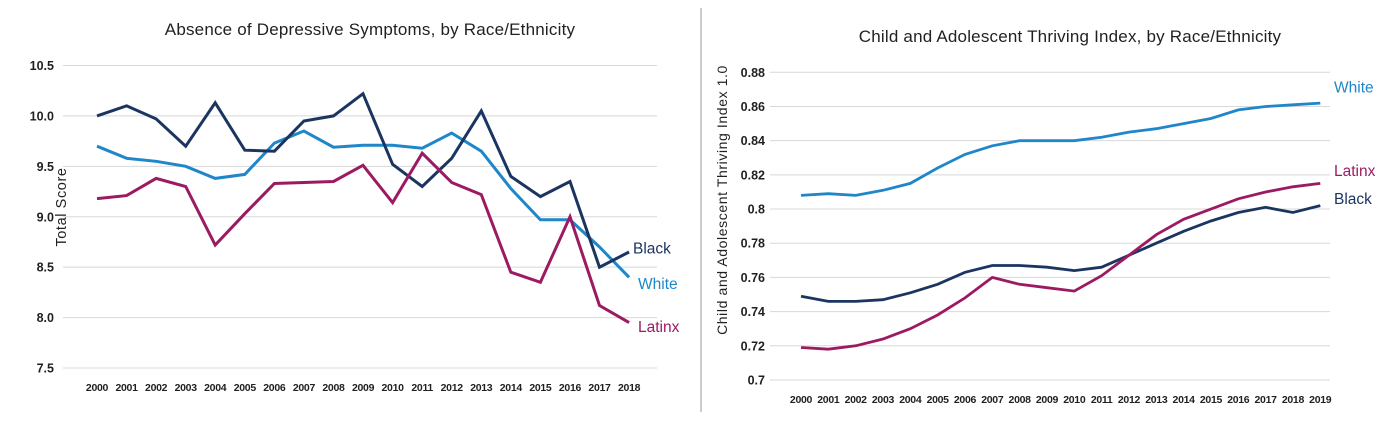  What do you see at coordinates (42, 116) in the screenshot?
I see `y-tick-label: 10.0` at bounding box center [42, 116].